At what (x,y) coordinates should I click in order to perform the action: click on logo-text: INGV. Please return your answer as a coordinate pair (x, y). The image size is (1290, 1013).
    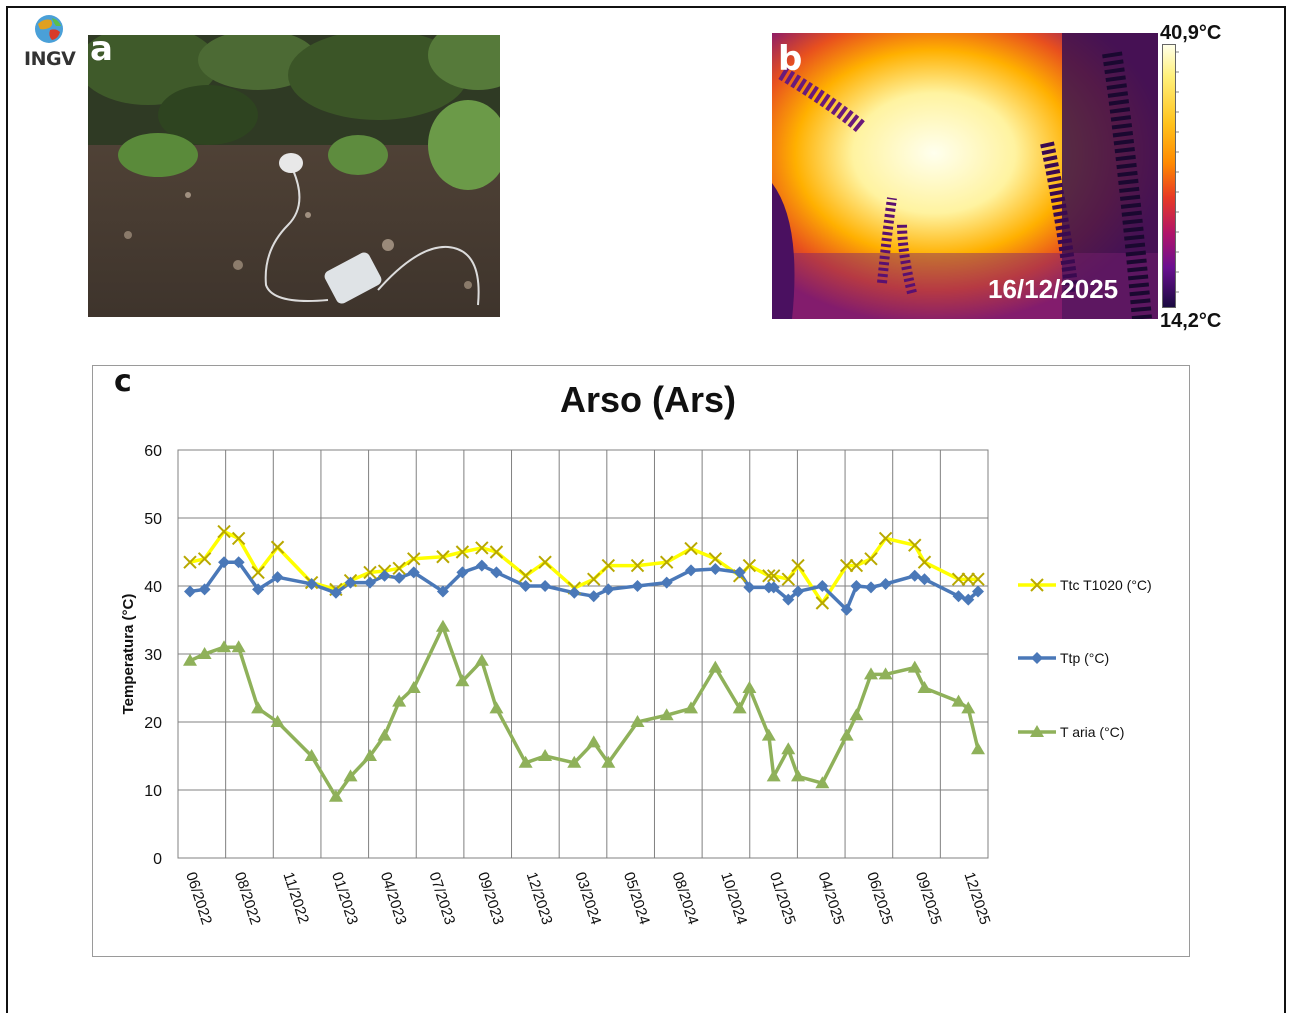
    Looking at the image, I should click on (50, 59).